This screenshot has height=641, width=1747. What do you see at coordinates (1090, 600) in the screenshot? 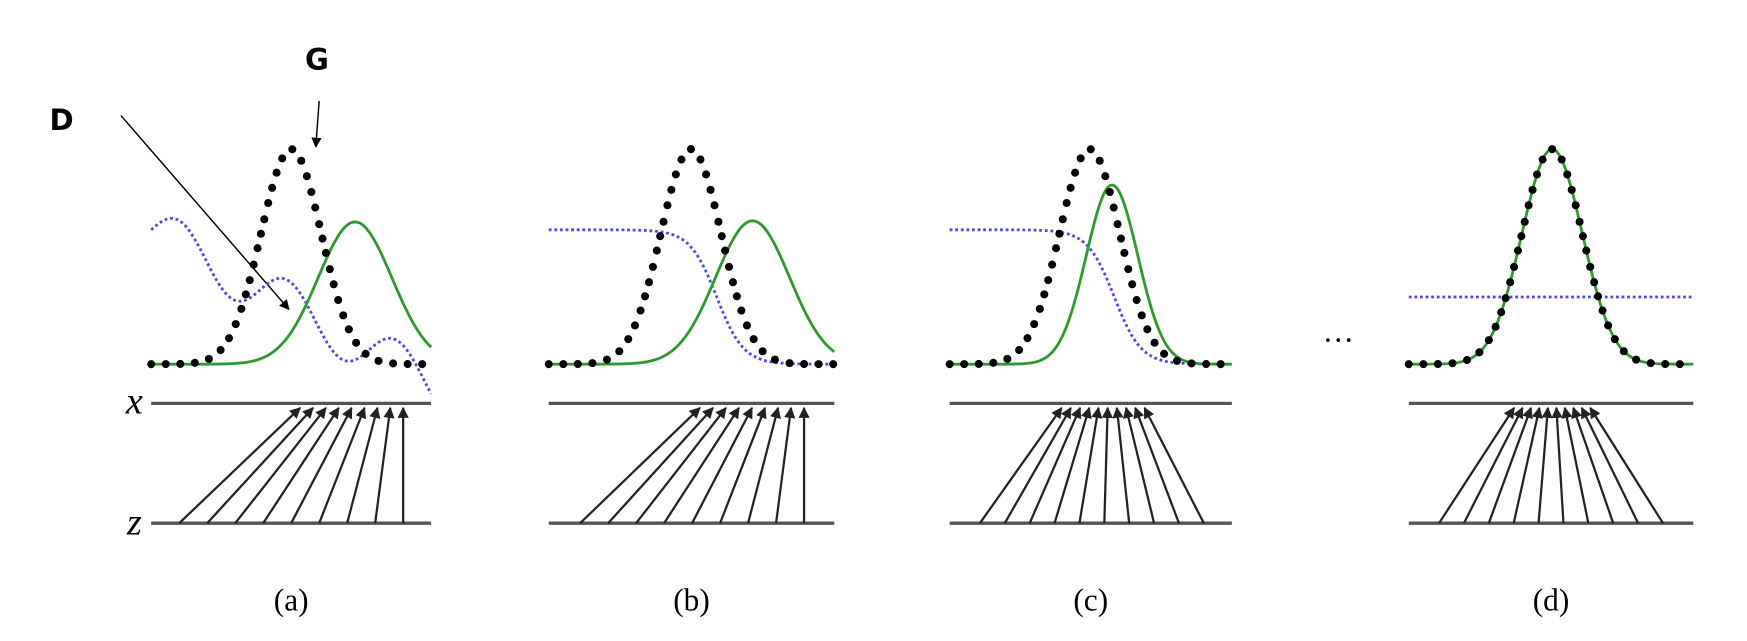
I see `panel-label: (c)` at bounding box center [1090, 600].